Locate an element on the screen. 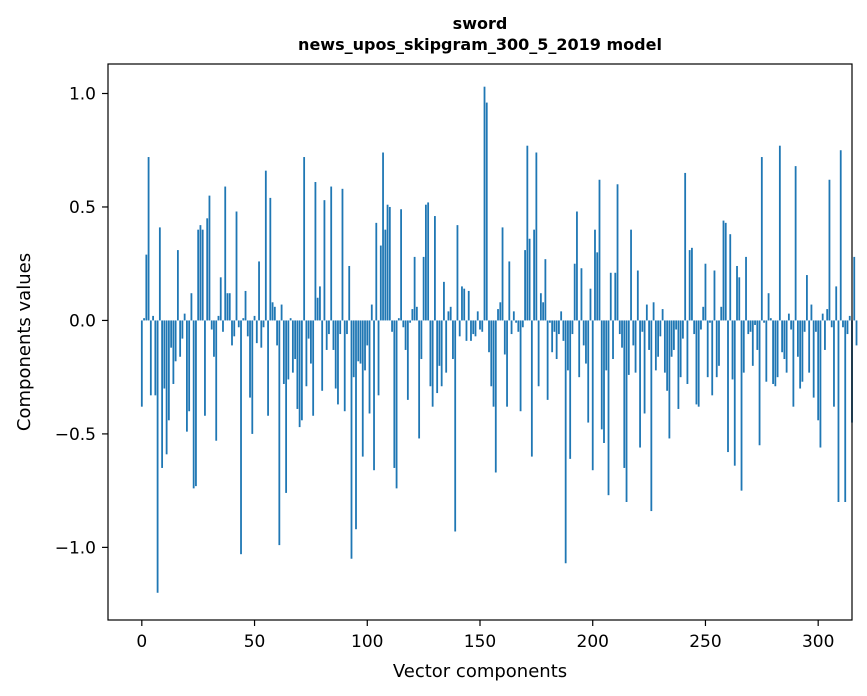  y-tick-label: 1.0 is located at coordinates (82, 95).